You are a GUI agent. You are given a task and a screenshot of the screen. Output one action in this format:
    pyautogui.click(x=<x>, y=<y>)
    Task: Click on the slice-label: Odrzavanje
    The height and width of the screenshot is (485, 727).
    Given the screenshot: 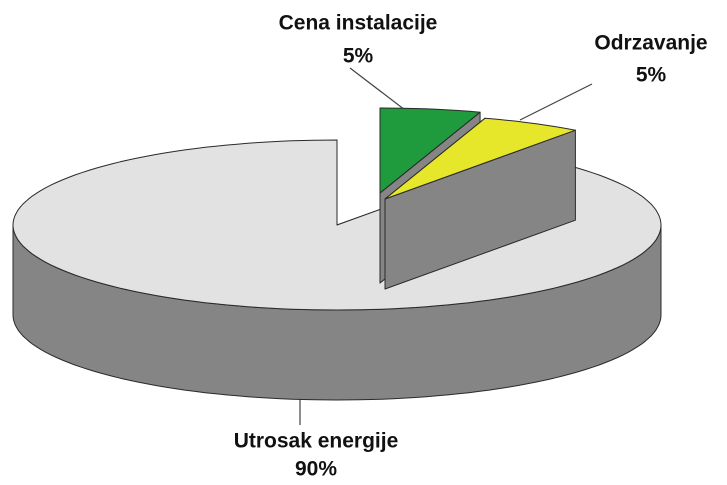 What is the action you would take?
    pyautogui.click(x=650, y=43)
    